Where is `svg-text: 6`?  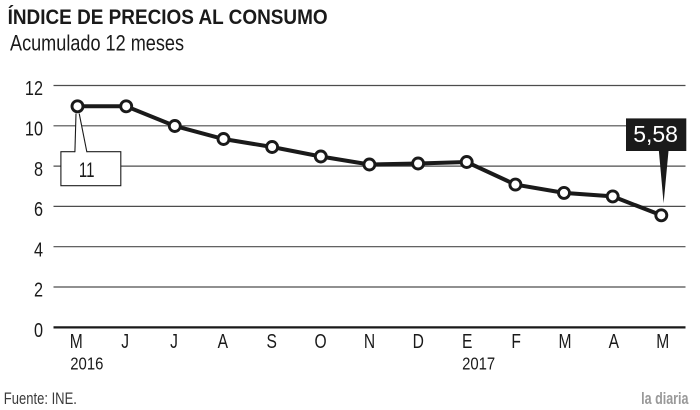 svg-text: 6 is located at coordinates (38, 208).